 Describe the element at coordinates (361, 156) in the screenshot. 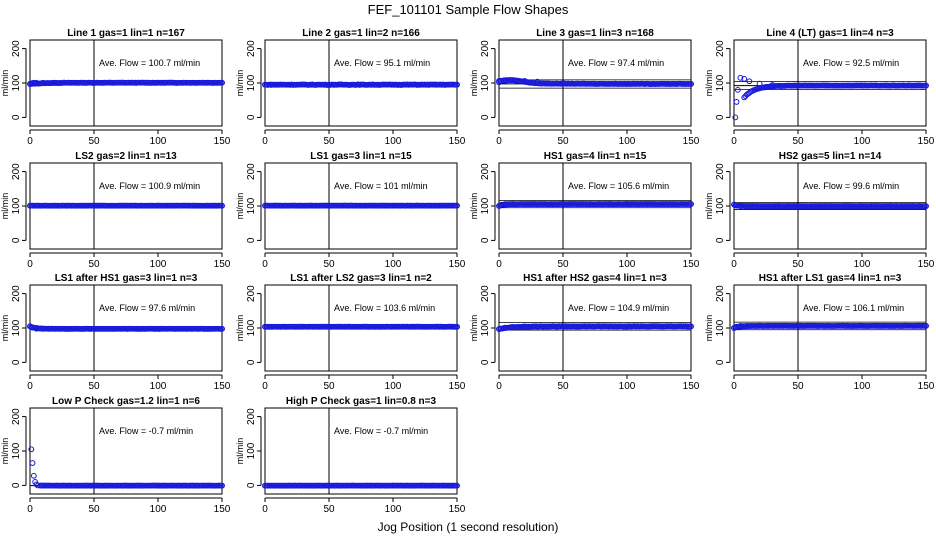

I see `panel-title: LS1 gas=3 lin=1 n=15` at that location.